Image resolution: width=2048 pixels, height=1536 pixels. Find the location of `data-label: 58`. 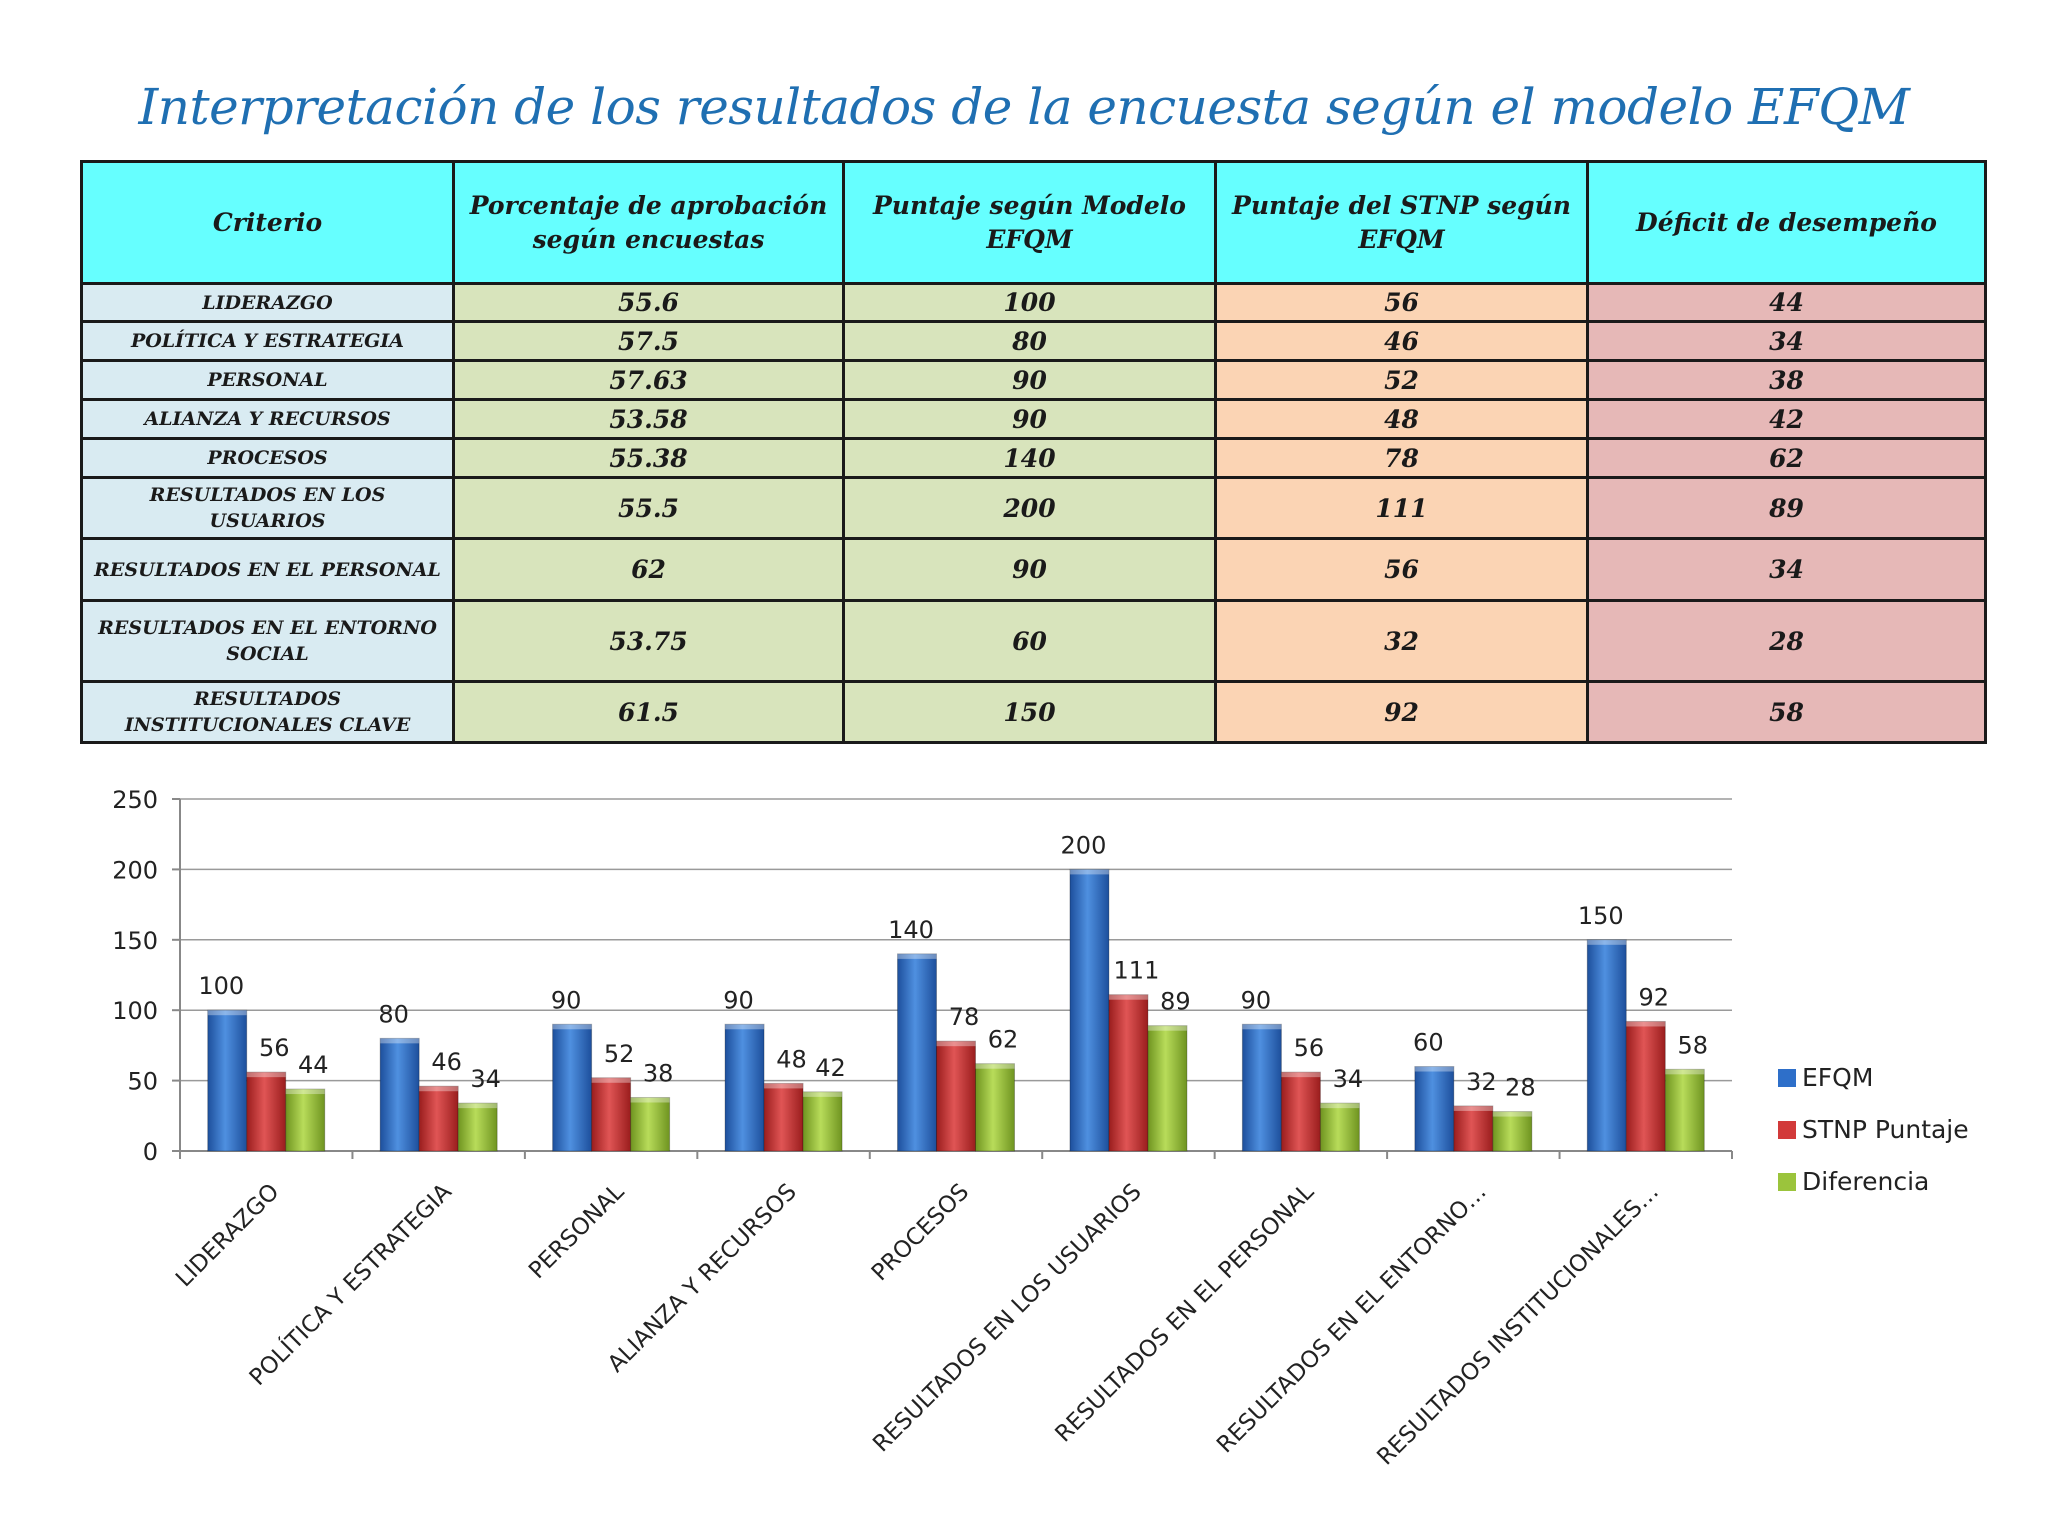

data-label: 58 is located at coordinates (1693, 1045).